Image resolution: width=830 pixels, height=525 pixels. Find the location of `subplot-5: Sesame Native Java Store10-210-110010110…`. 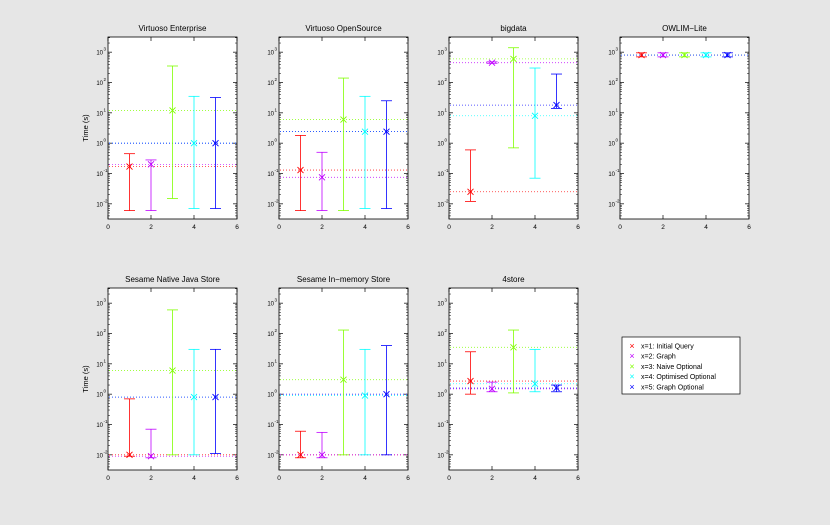

subplot-5: Sesame Native Java Store10-210-110010110… is located at coordinates (160, 378).